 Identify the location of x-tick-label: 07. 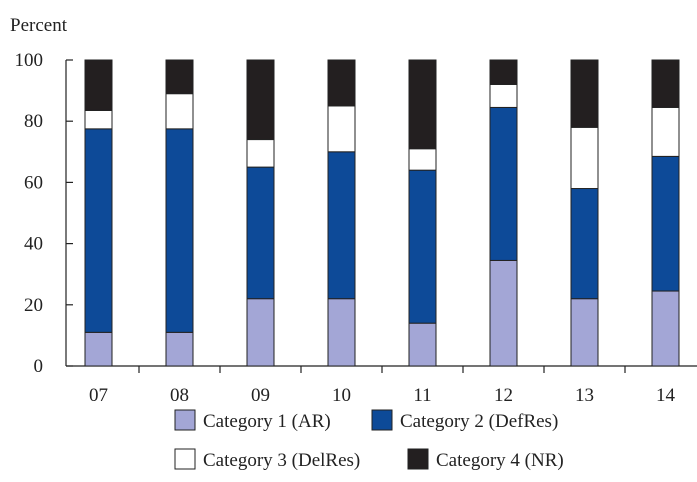
(98, 395).